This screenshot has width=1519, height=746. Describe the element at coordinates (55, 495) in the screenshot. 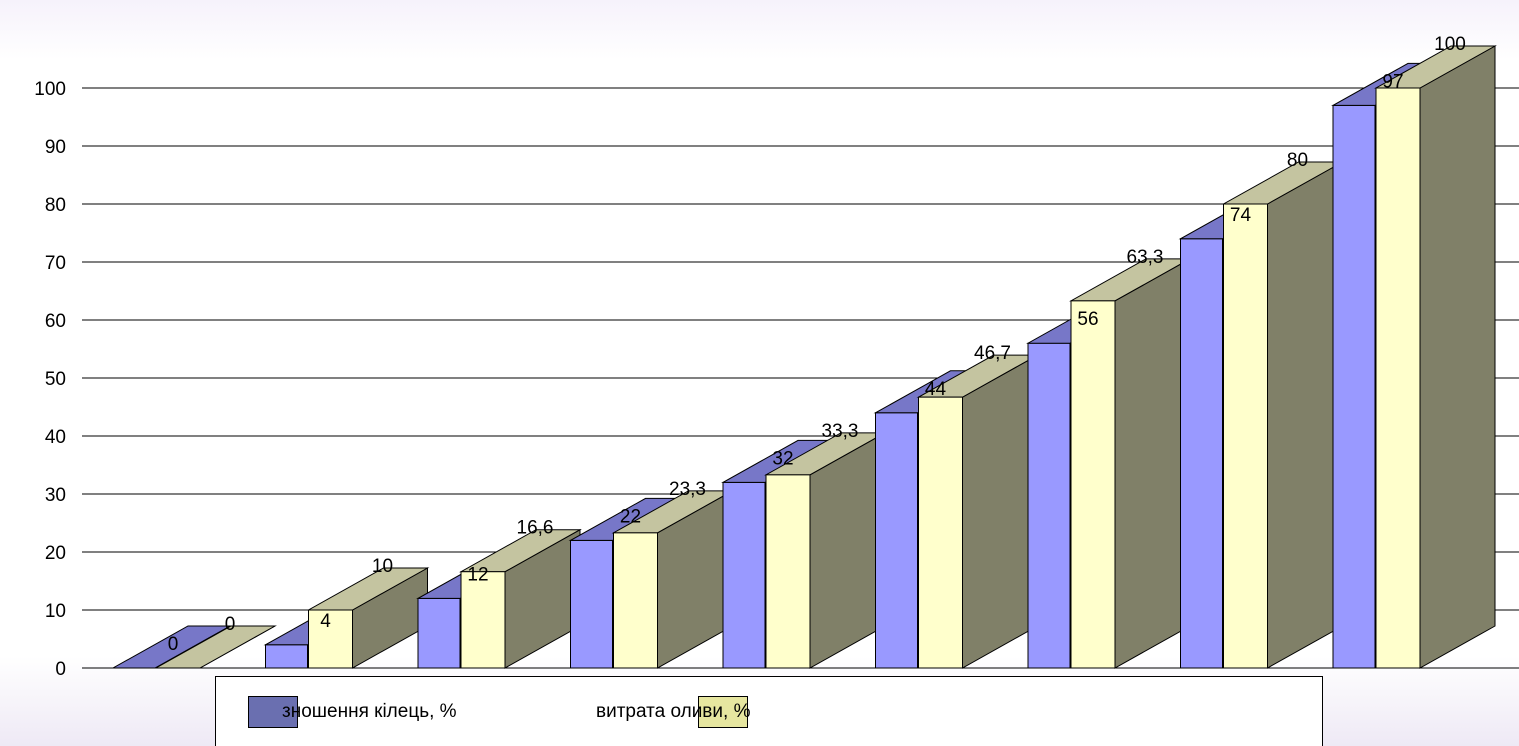

I see `y-tick-label: 30` at that location.